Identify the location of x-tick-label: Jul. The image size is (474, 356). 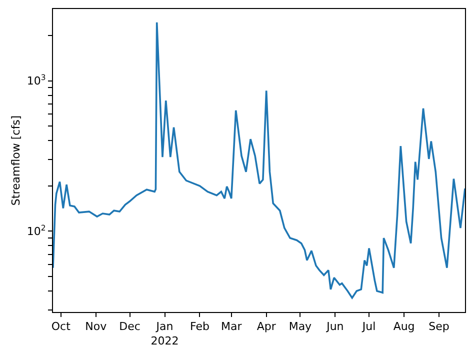
(368, 327).